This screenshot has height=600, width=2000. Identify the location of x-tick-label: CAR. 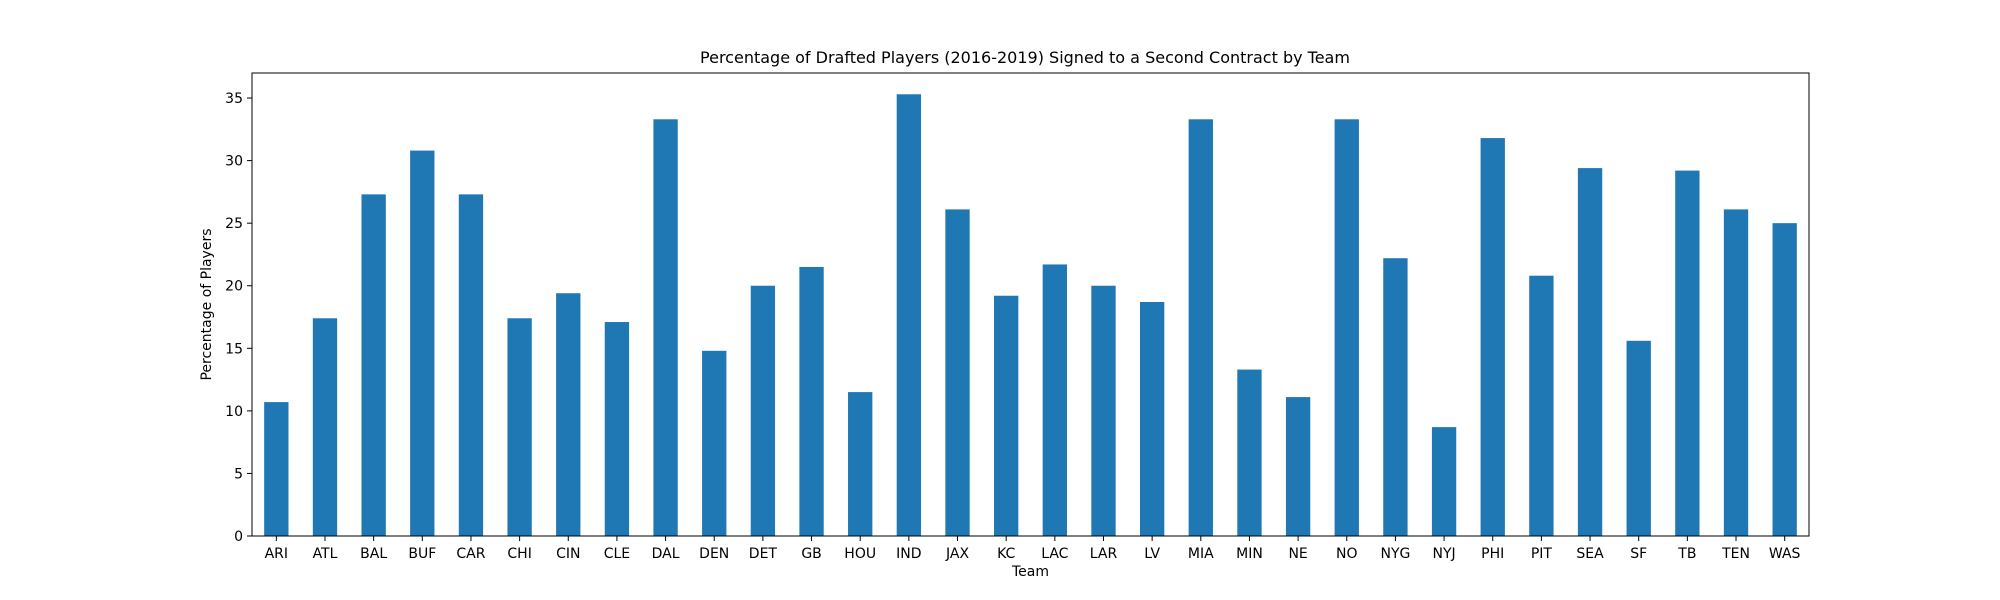
(470, 554).